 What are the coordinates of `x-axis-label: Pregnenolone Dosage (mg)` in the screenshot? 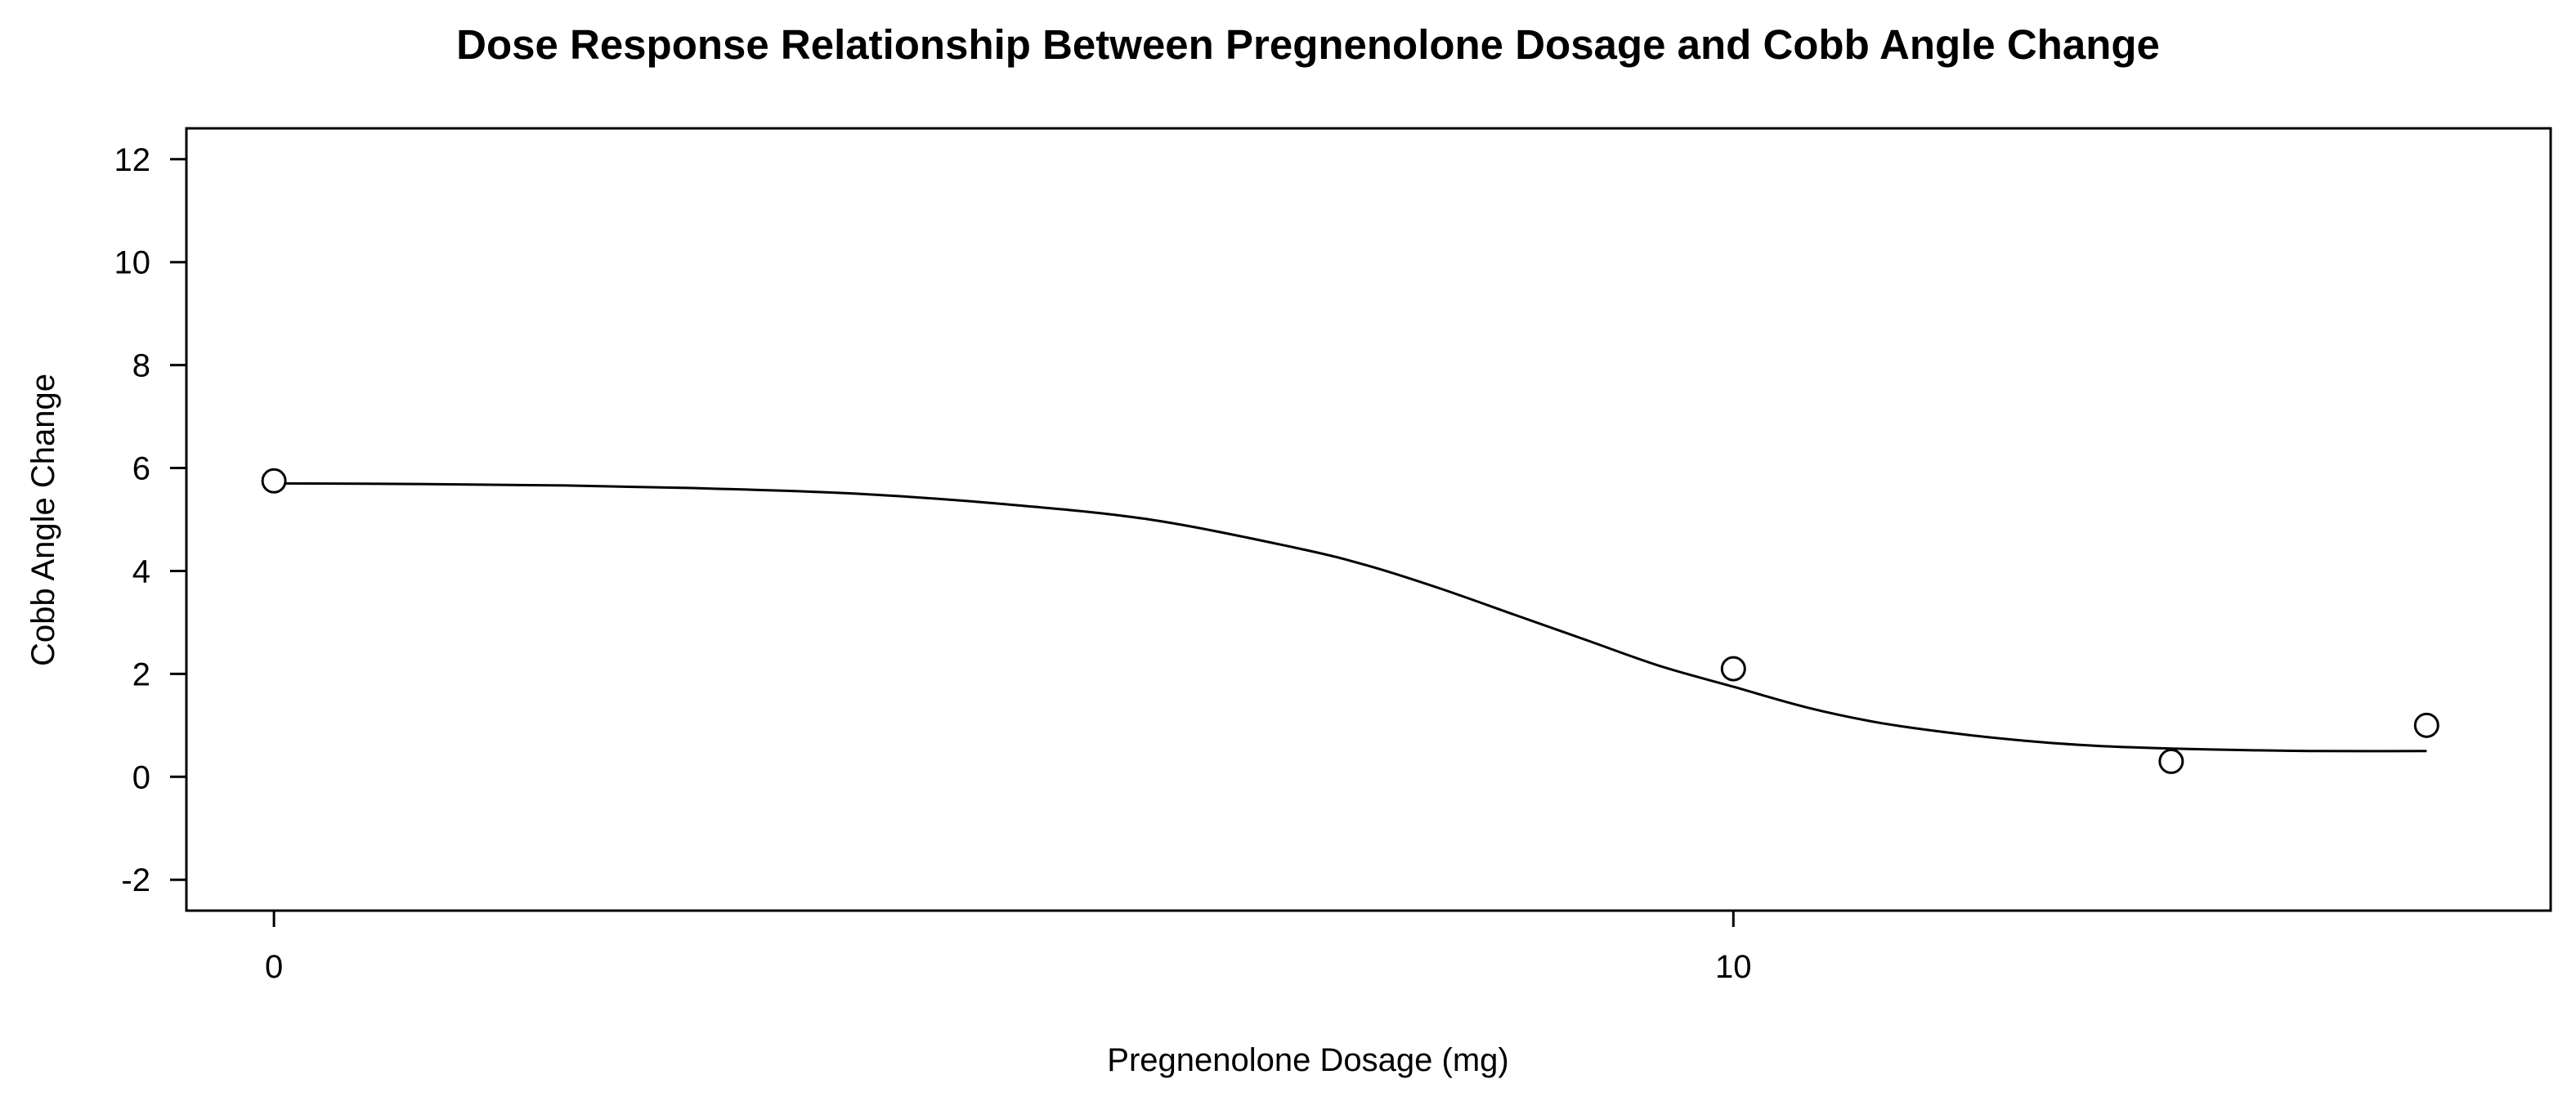 It's located at (1307, 1060).